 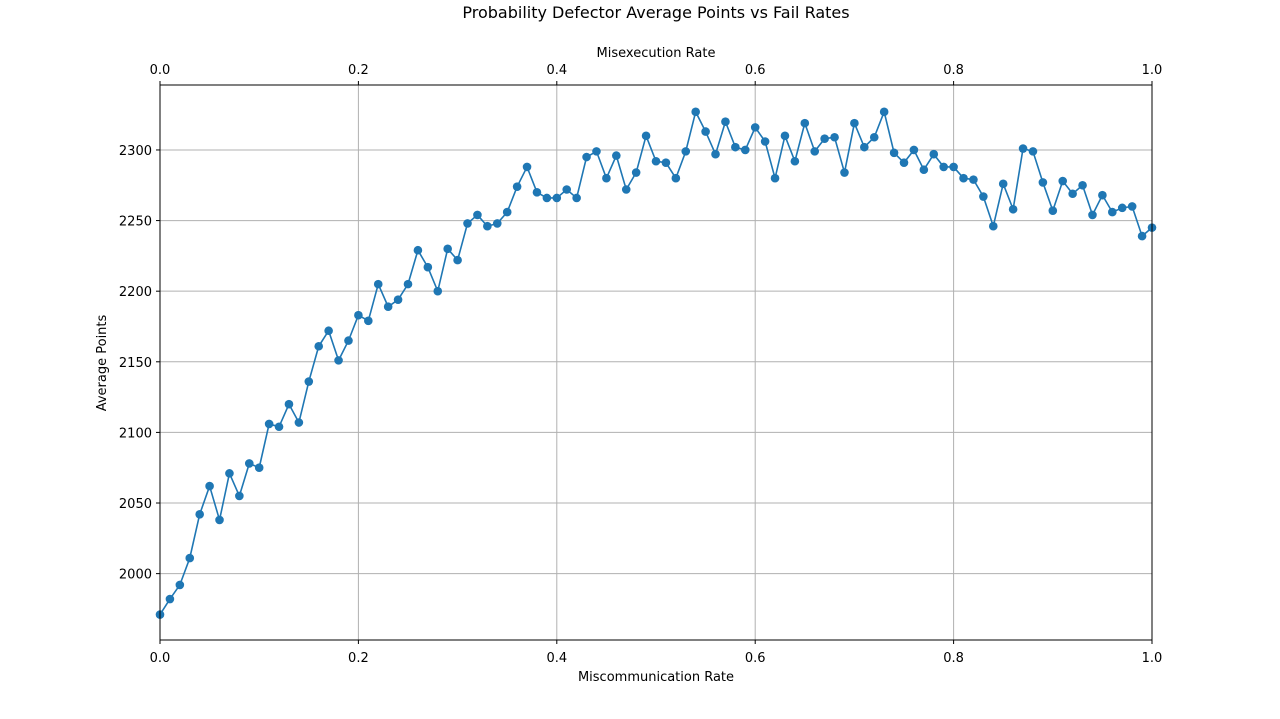 I want to click on x-tick-label: 0.6, so click(x=755, y=658).